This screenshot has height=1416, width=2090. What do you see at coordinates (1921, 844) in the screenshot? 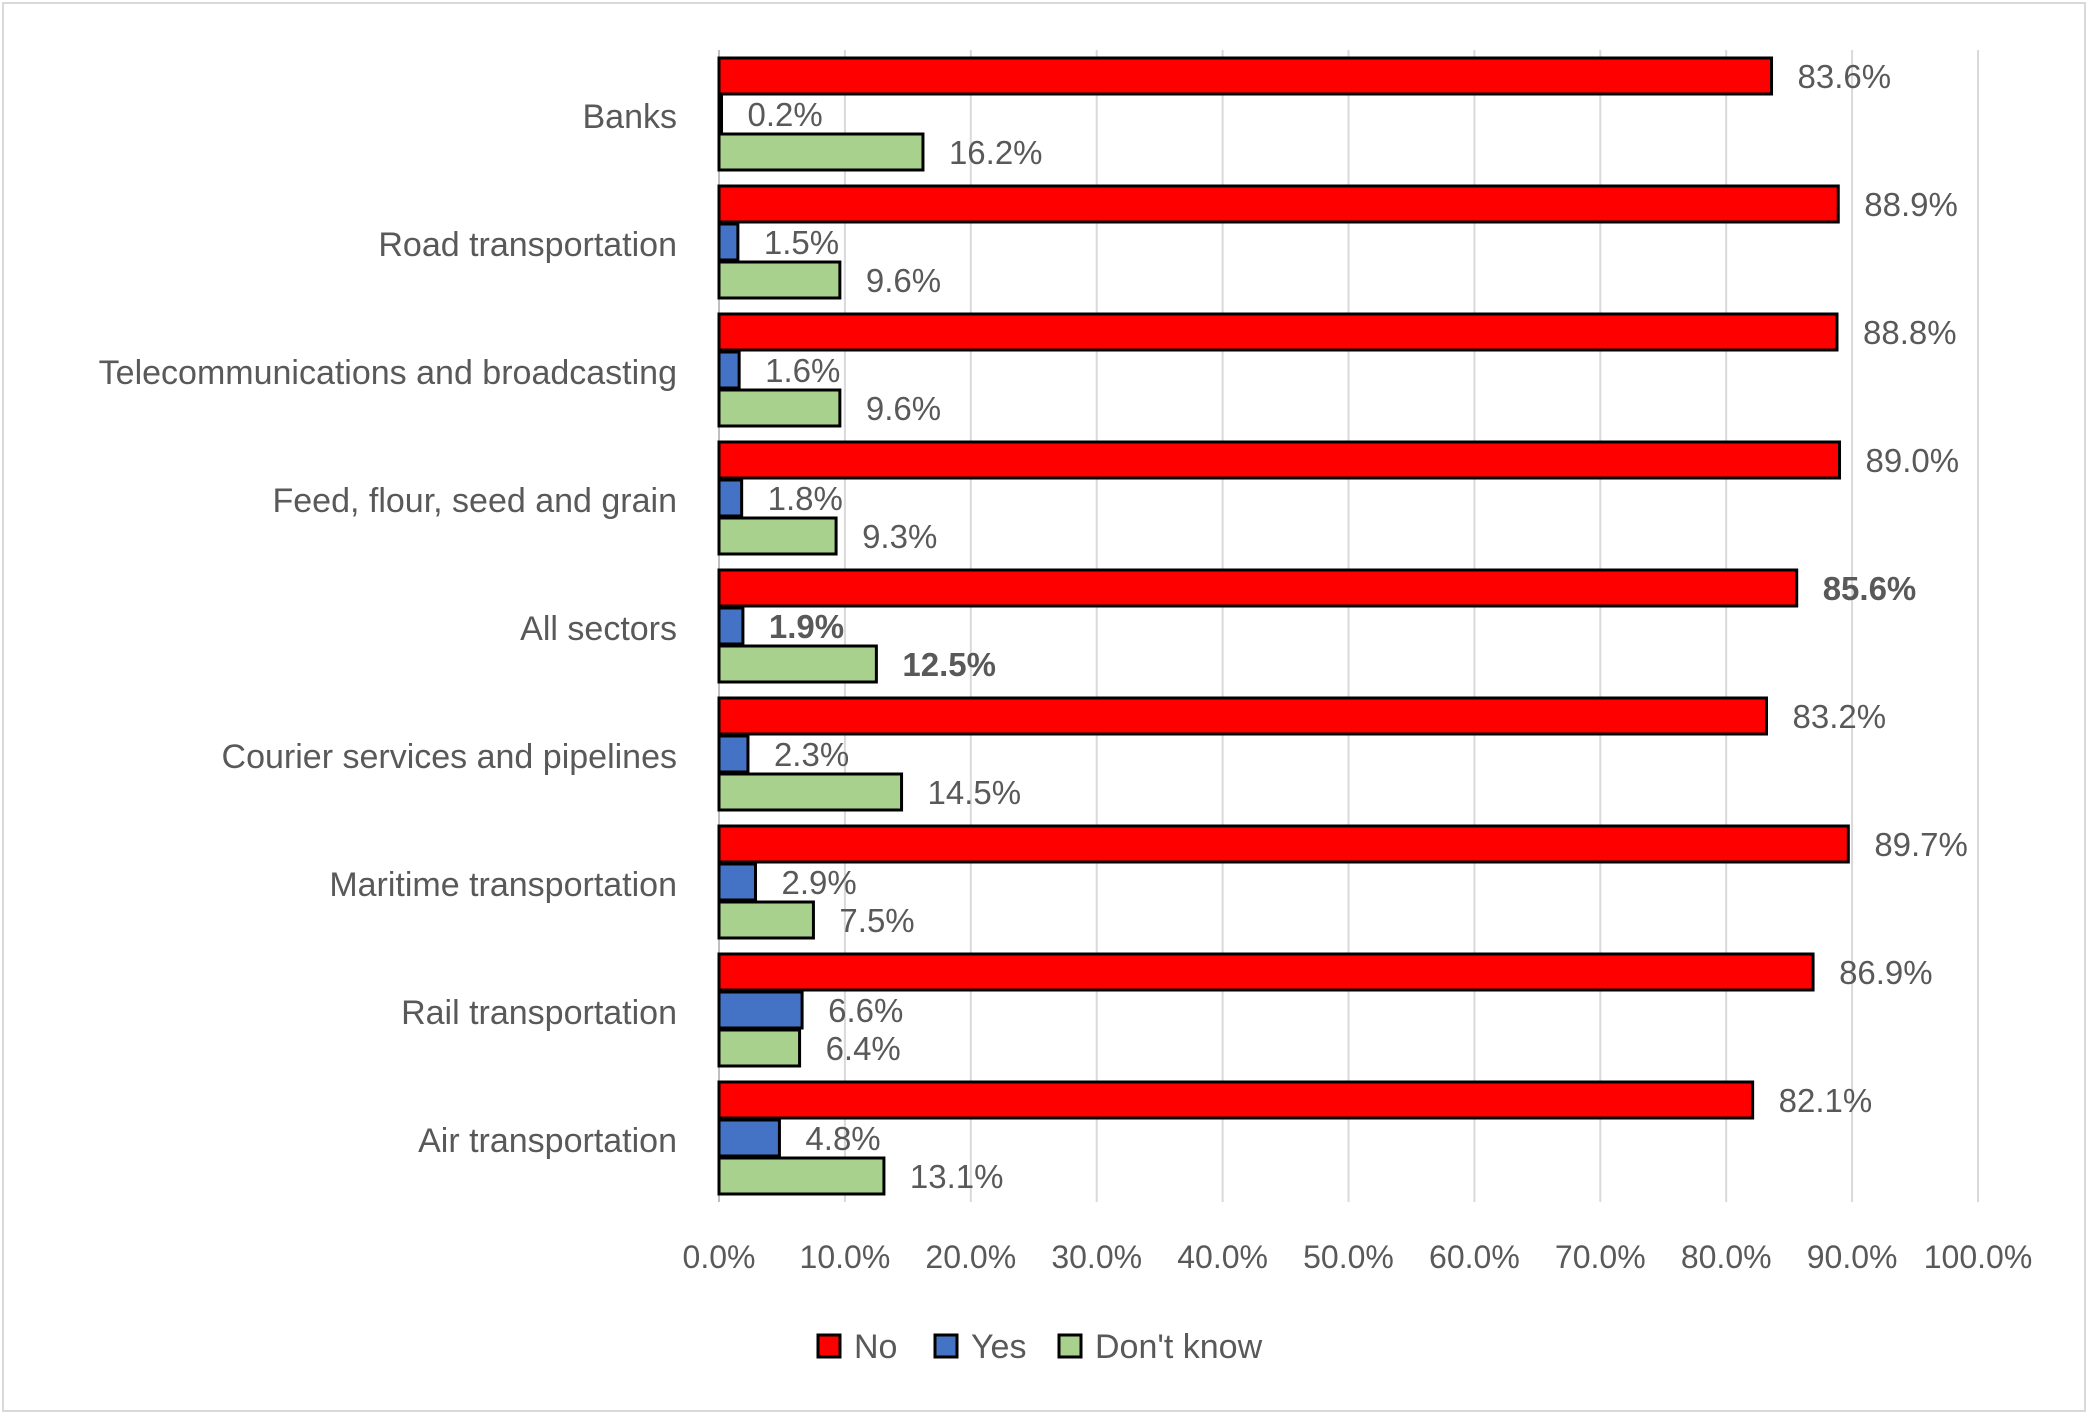
I see `data-label: 89.7%` at bounding box center [1921, 844].